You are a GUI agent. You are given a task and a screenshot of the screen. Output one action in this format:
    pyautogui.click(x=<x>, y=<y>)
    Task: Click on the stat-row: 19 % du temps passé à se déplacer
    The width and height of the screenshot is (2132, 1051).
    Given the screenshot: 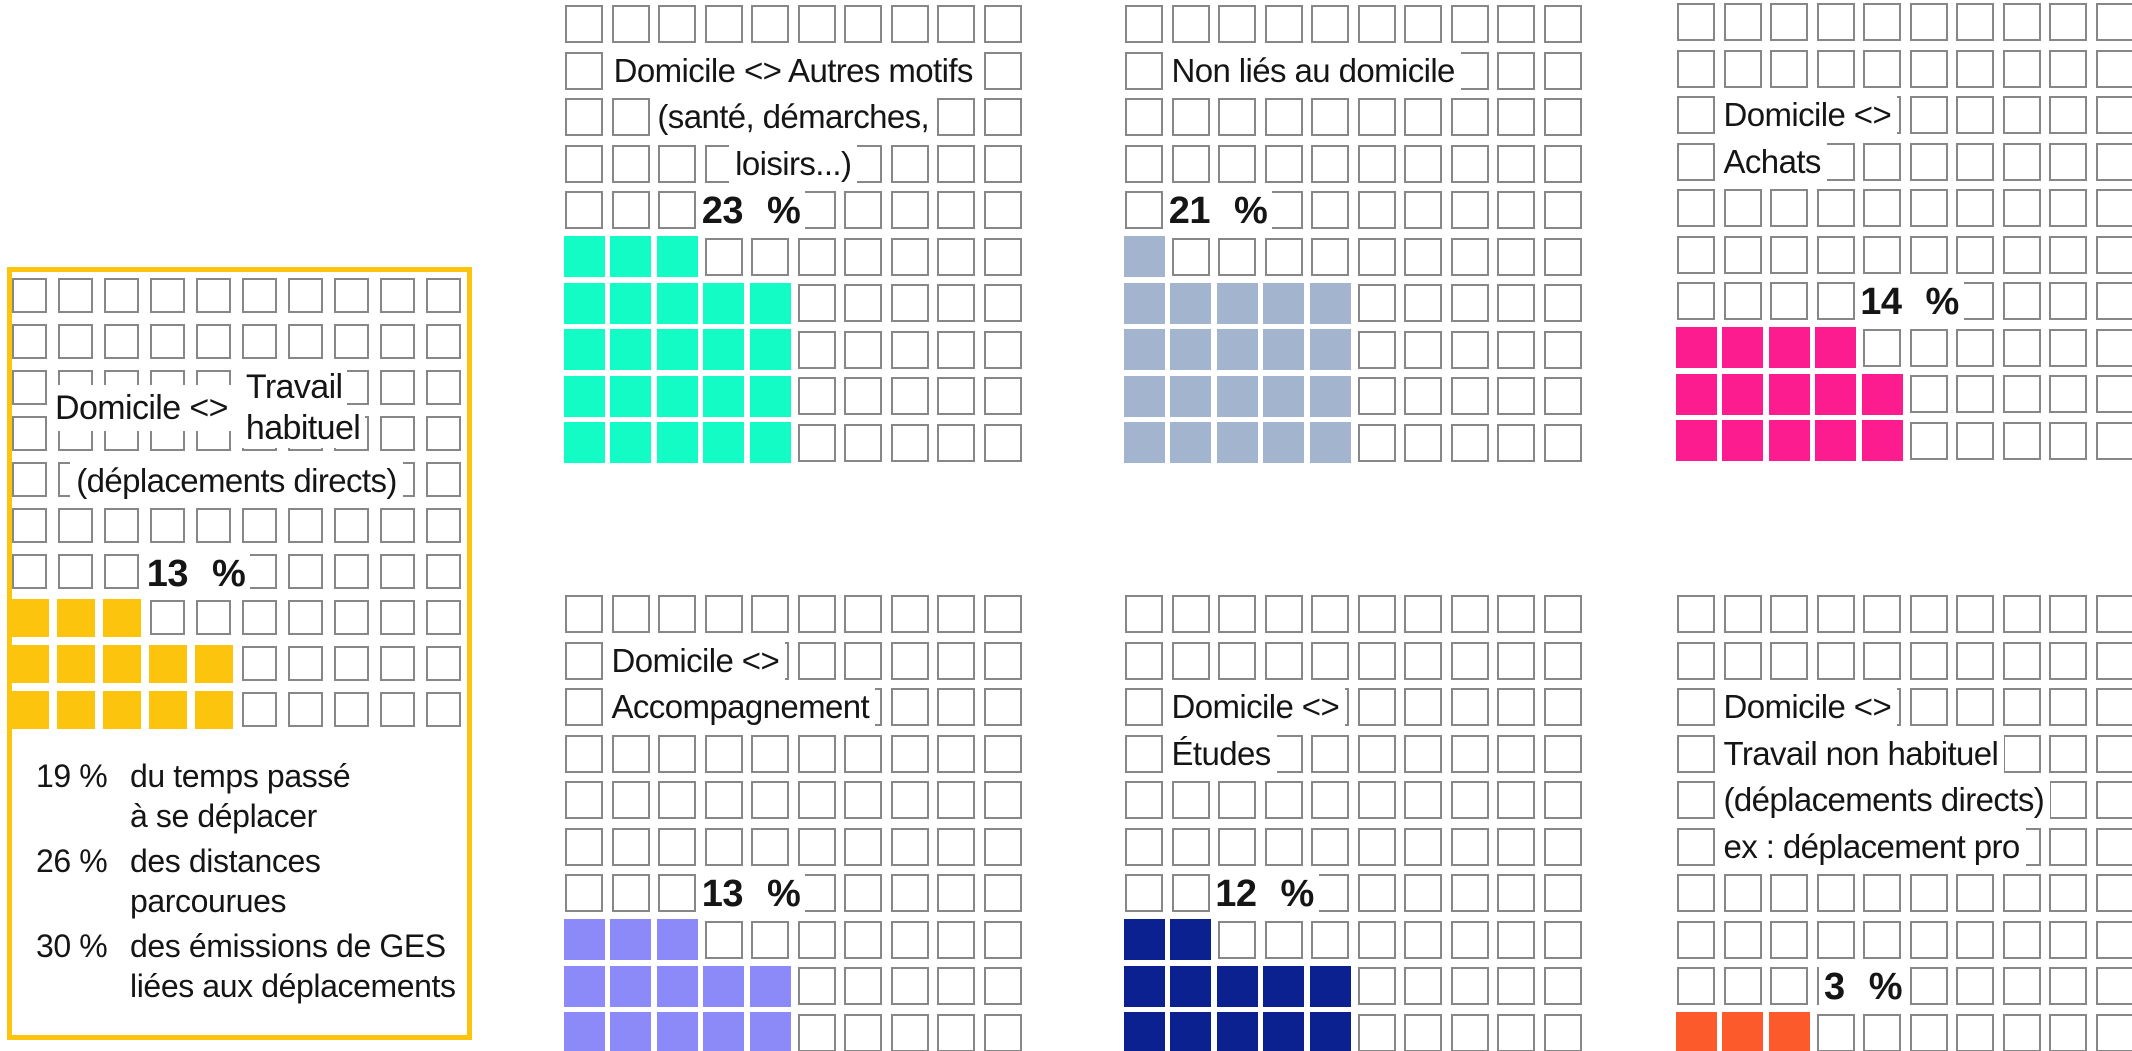 What is the action you would take?
    pyautogui.click(x=249, y=796)
    